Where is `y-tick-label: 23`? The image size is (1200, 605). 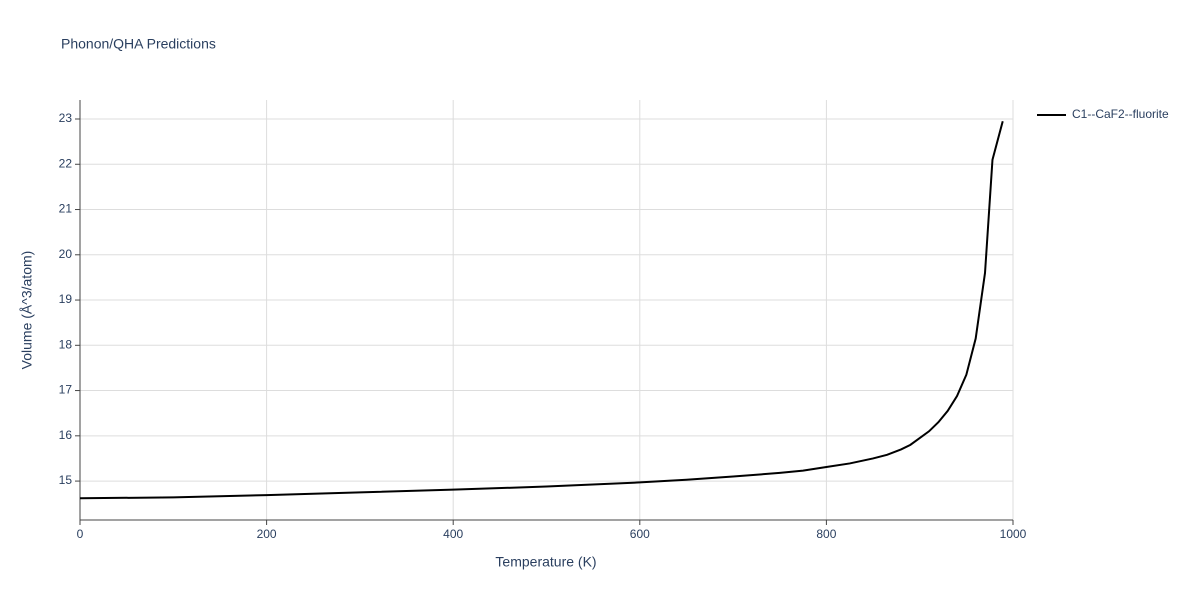 y-tick-label: 23 is located at coordinates (66, 118).